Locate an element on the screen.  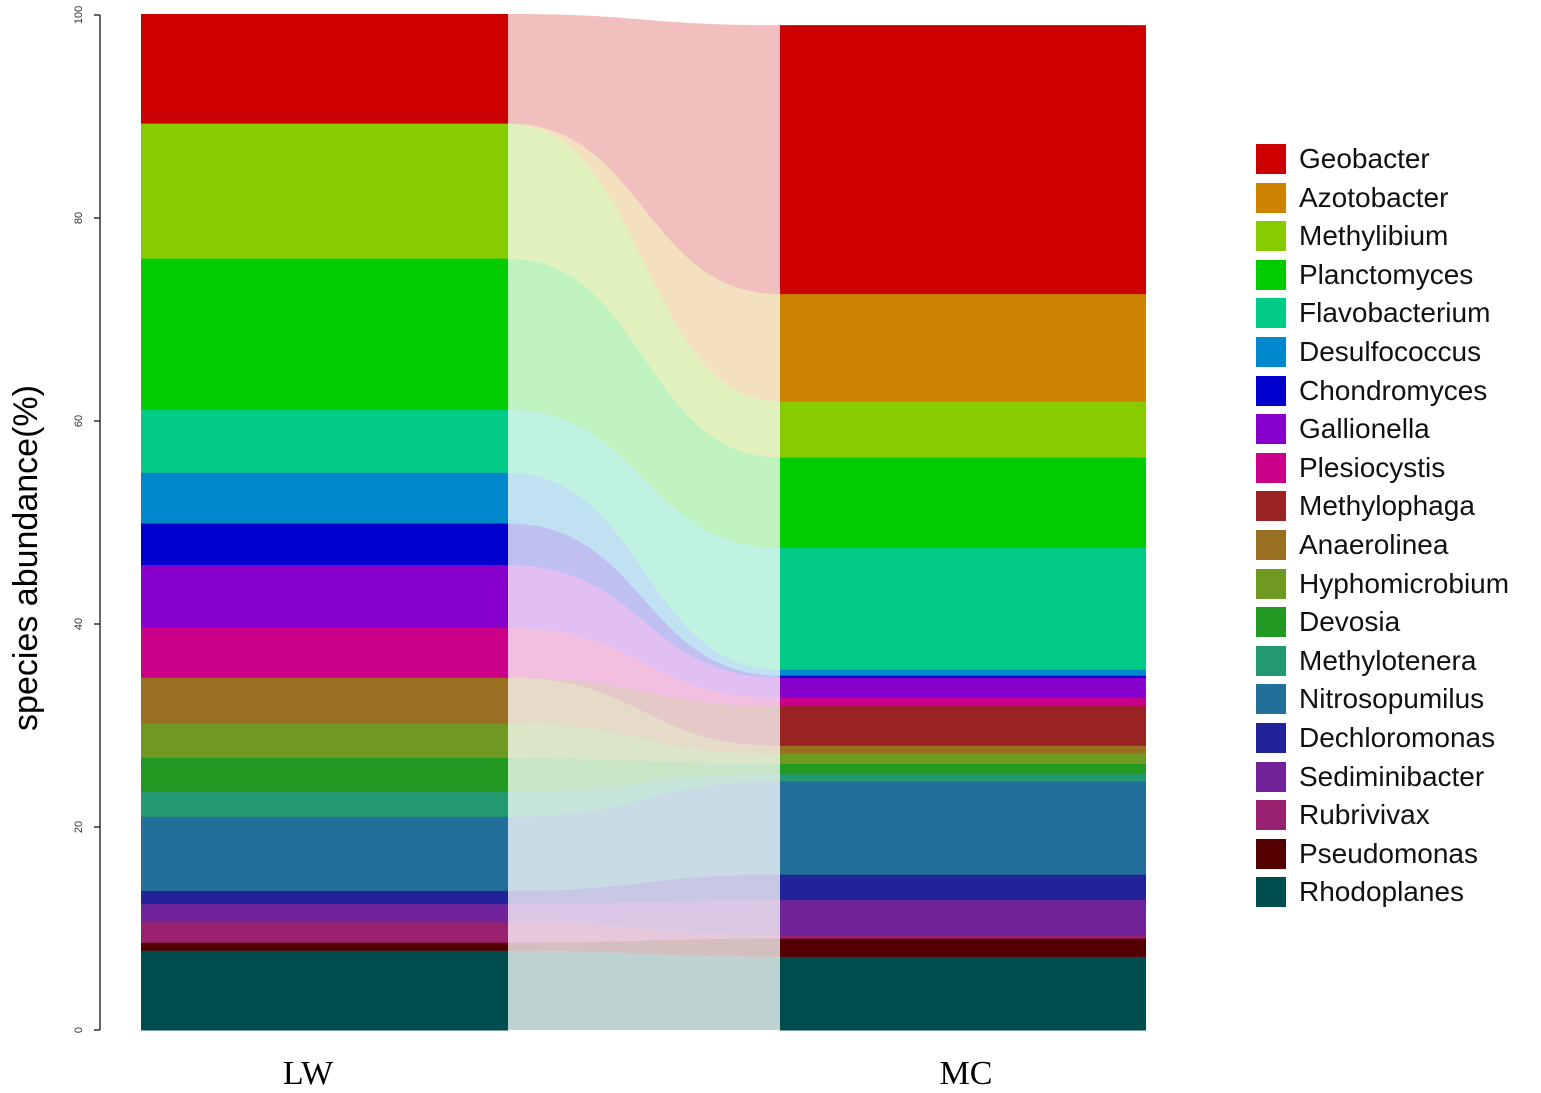
y-tick-label: 80 is located at coordinates (79, 218).